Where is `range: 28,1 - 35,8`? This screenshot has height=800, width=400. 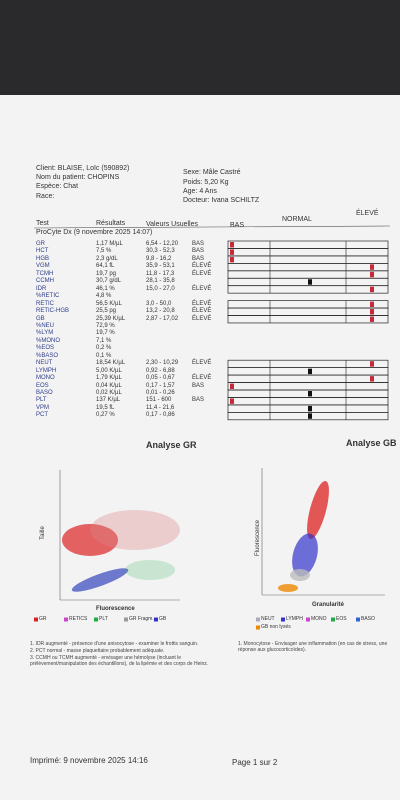
range: 28,1 - 35,8 is located at coordinates (160, 281).